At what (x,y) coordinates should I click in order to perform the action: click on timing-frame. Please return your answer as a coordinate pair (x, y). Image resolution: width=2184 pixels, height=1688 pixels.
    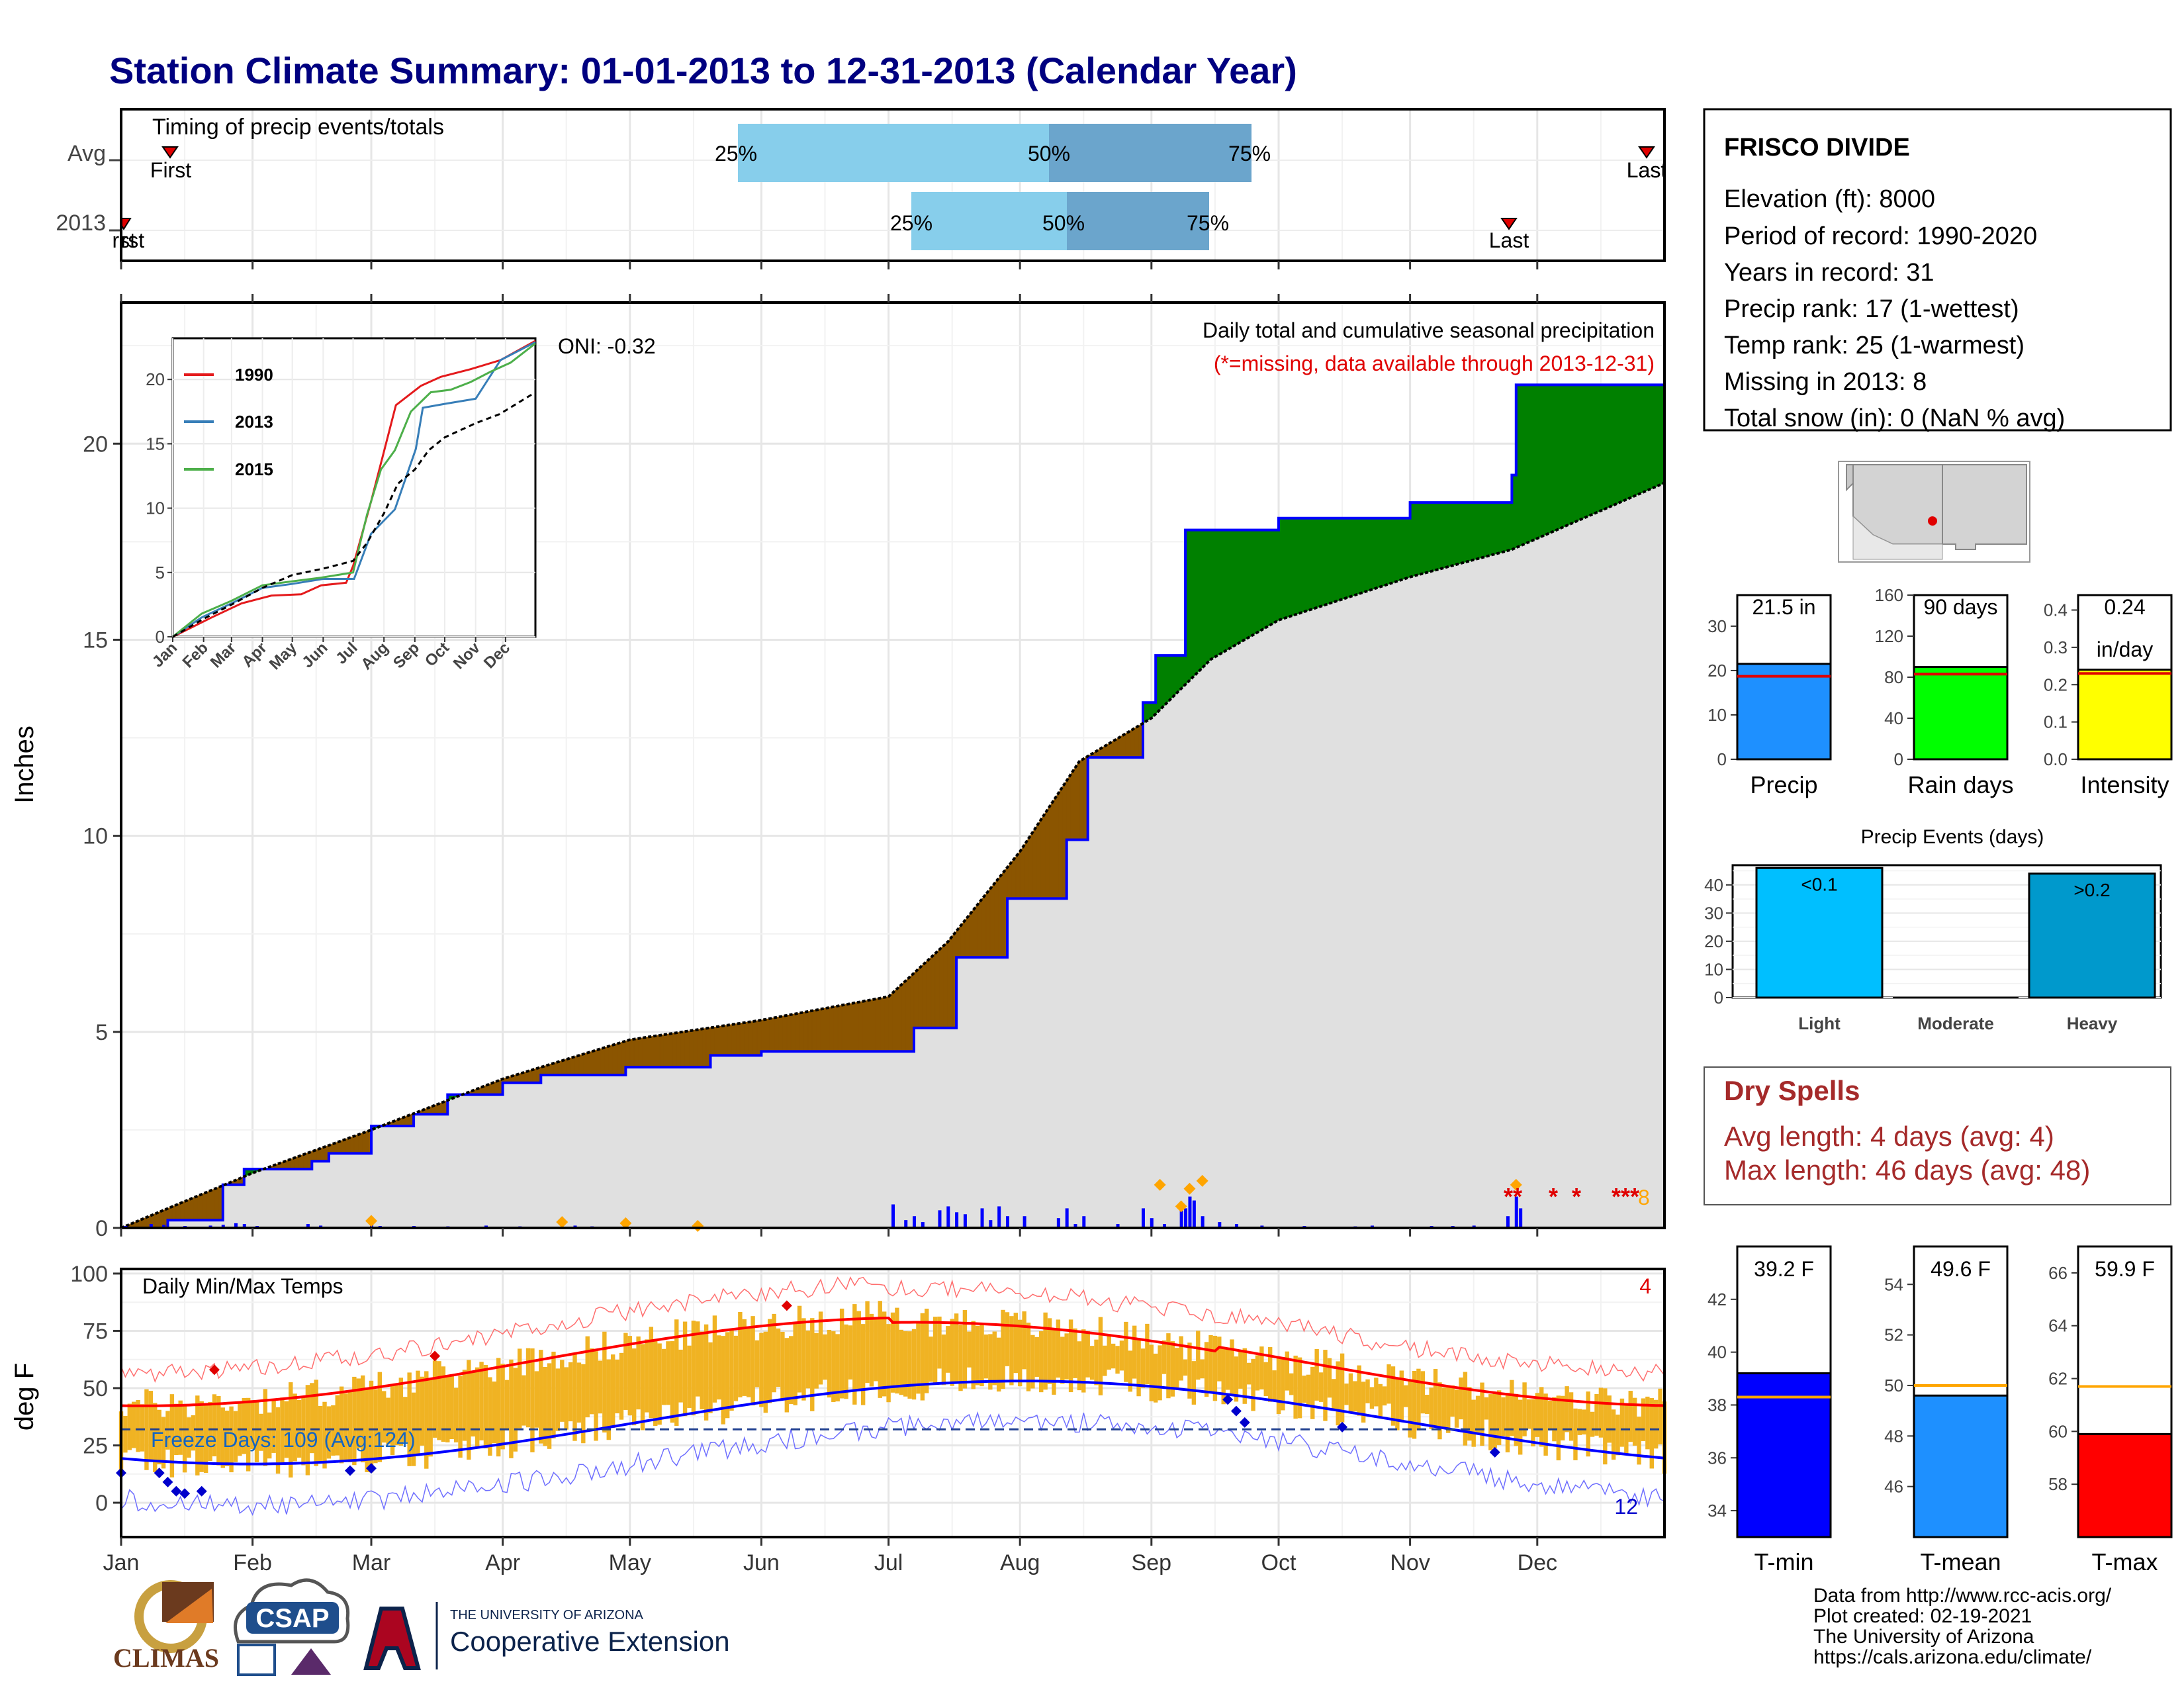
    Looking at the image, I should click on (893, 185).